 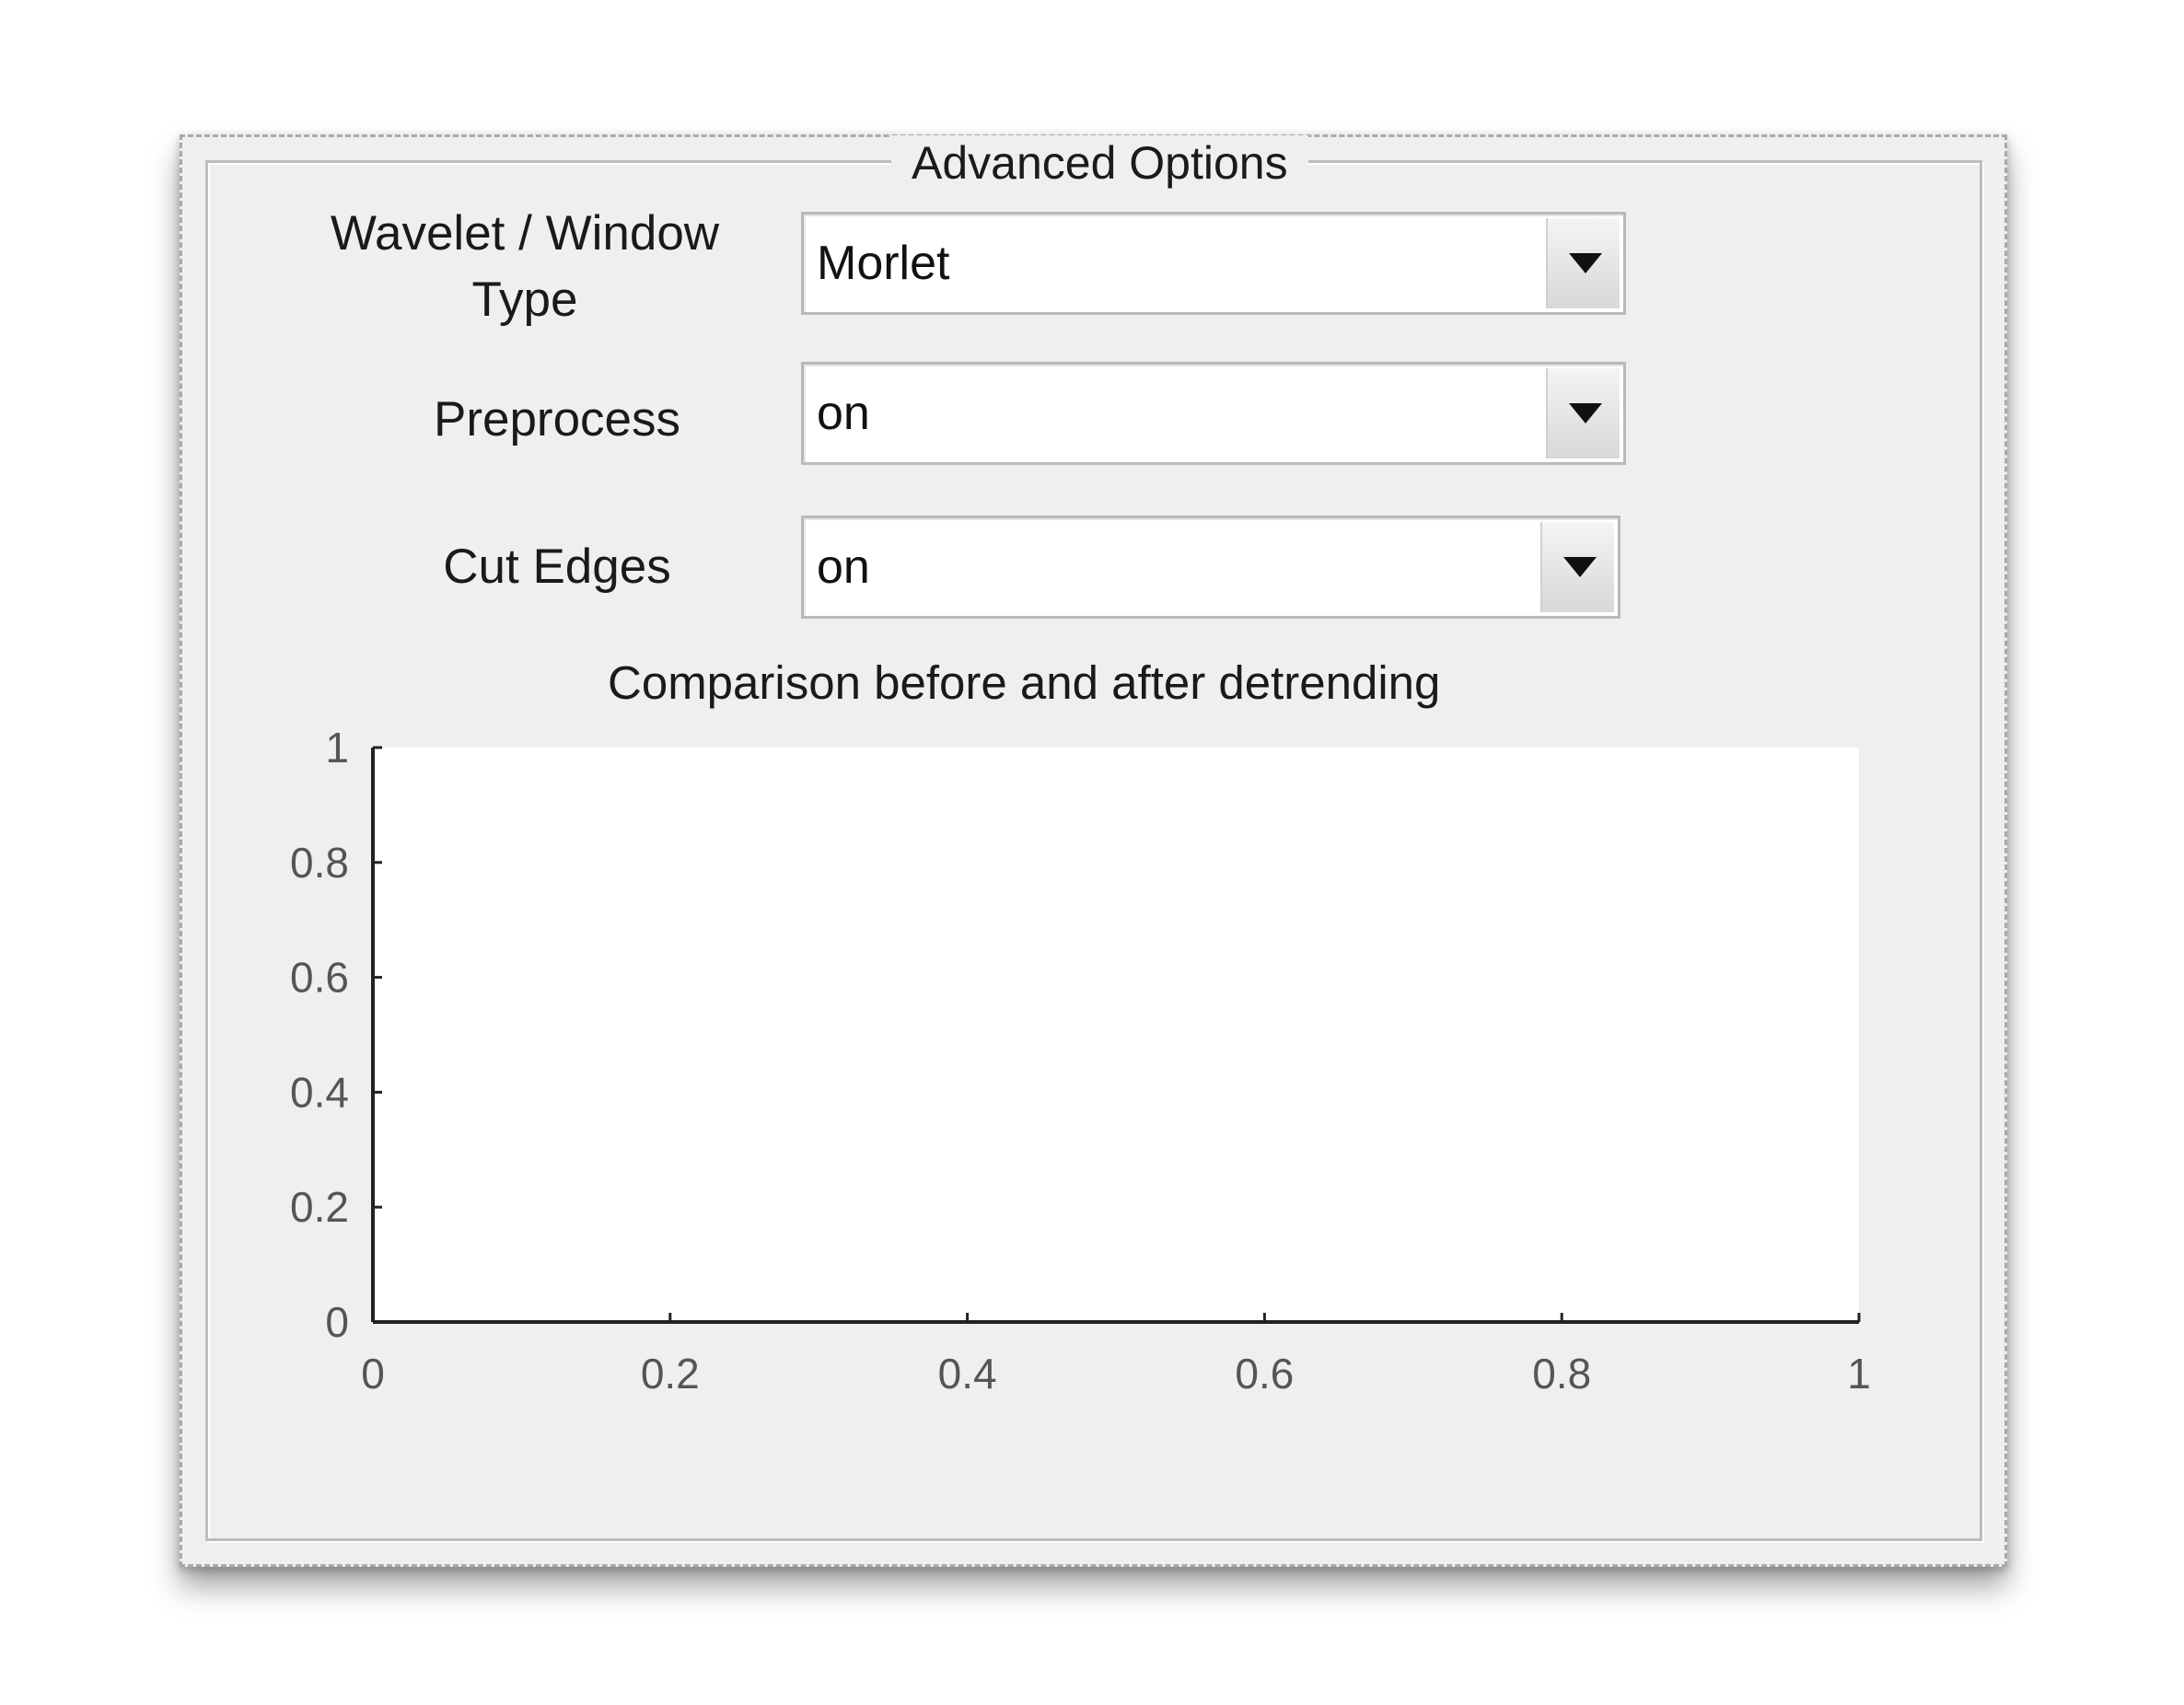 What do you see at coordinates (843, 567) in the screenshot?
I see `cut-edges-value: on` at bounding box center [843, 567].